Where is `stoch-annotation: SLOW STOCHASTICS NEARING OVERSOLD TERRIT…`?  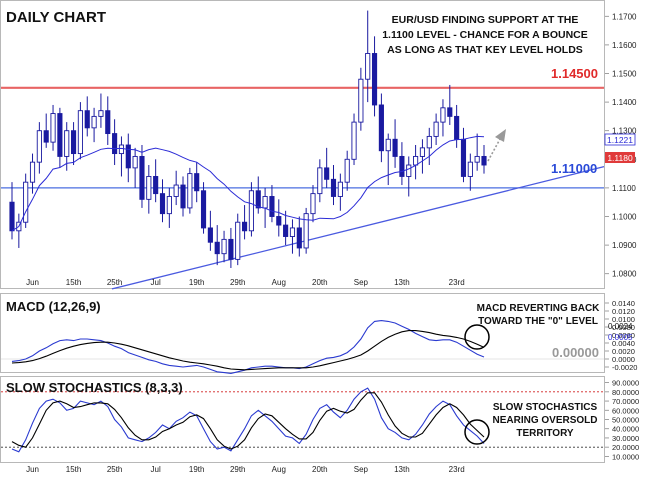
stoch-annotation: SLOW STOCHASTICS NEARING OVERSOLD TERRIT… is located at coordinates (544, 420).